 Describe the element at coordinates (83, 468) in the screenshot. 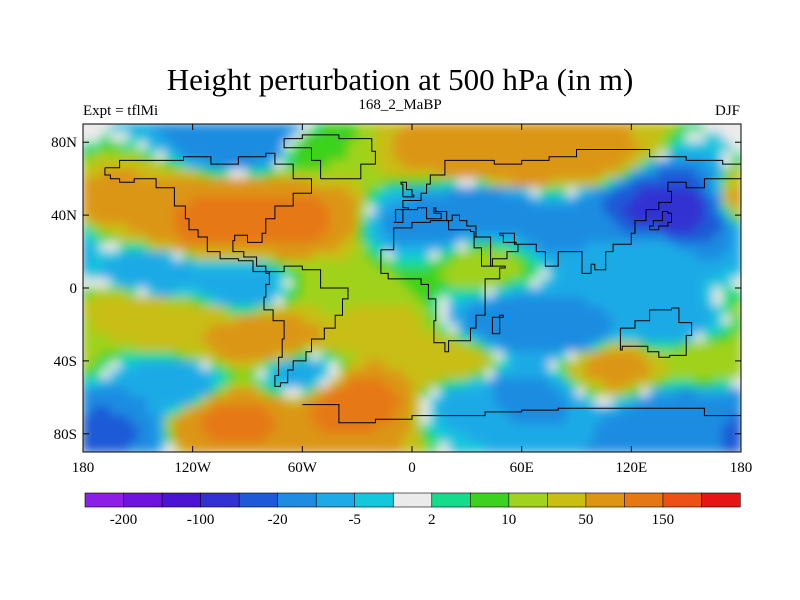

I see `x-tick-label: 180` at that location.